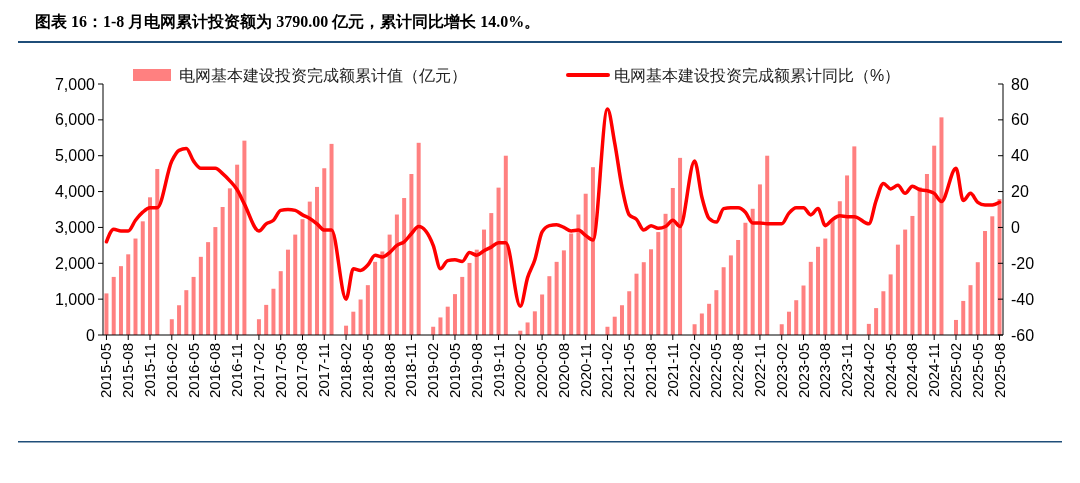 This screenshot has width=1080, height=483. What do you see at coordinates (912, 371) in the screenshot?
I see `x-tick-label: 2024-08` at bounding box center [912, 371].